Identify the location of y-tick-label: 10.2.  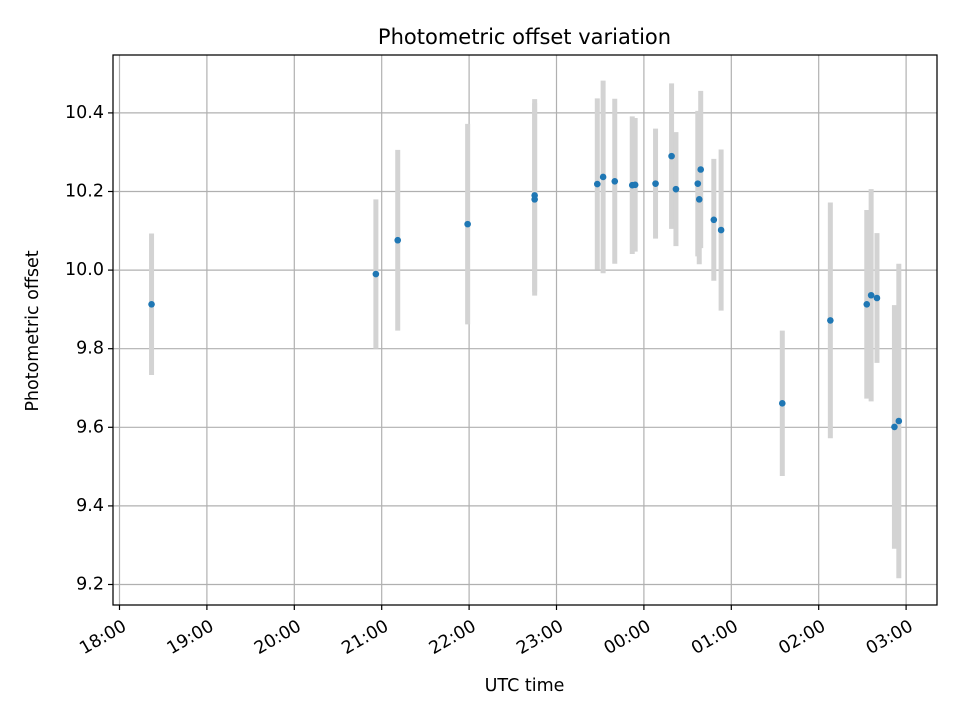
(84, 192).